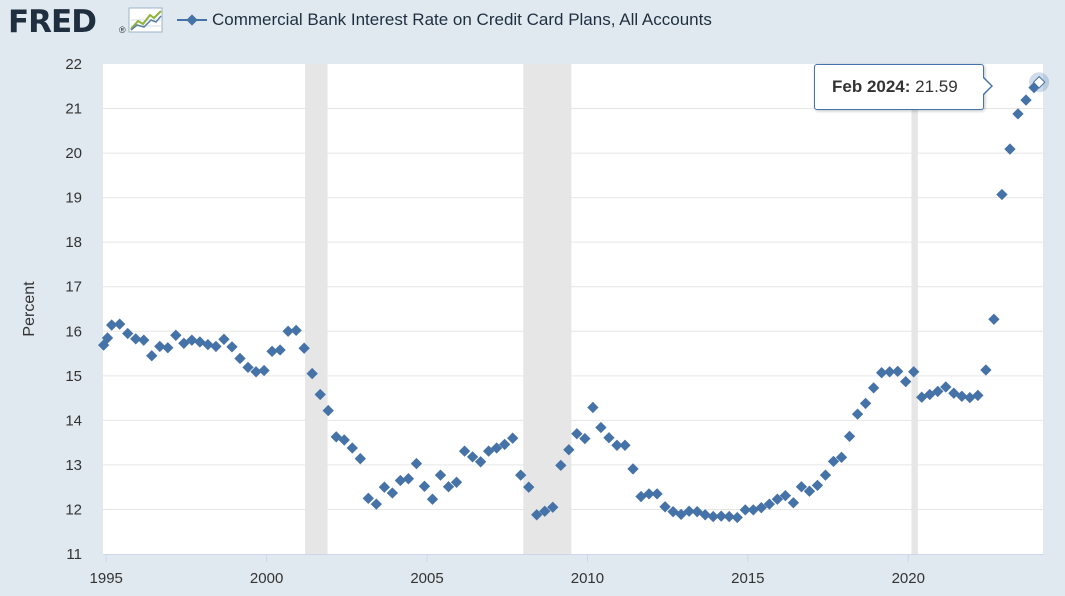 The width and height of the screenshot is (1065, 596). What do you see at coordinates (52, 22) in the screenshot?
I see `fred-logo: FRED` at bounding box center [52, 22].